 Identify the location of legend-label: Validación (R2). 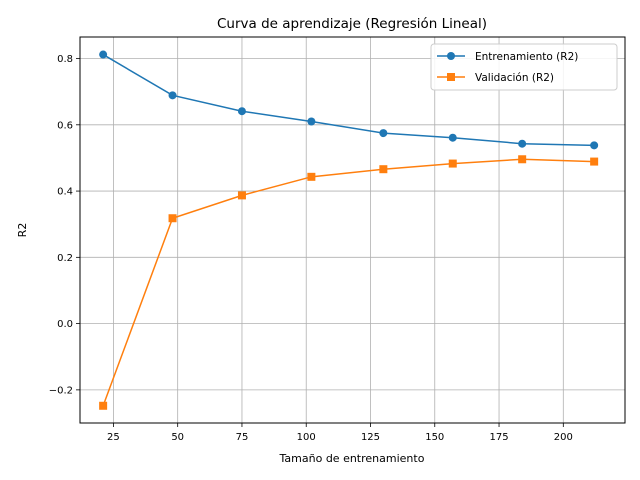
(514, 78).